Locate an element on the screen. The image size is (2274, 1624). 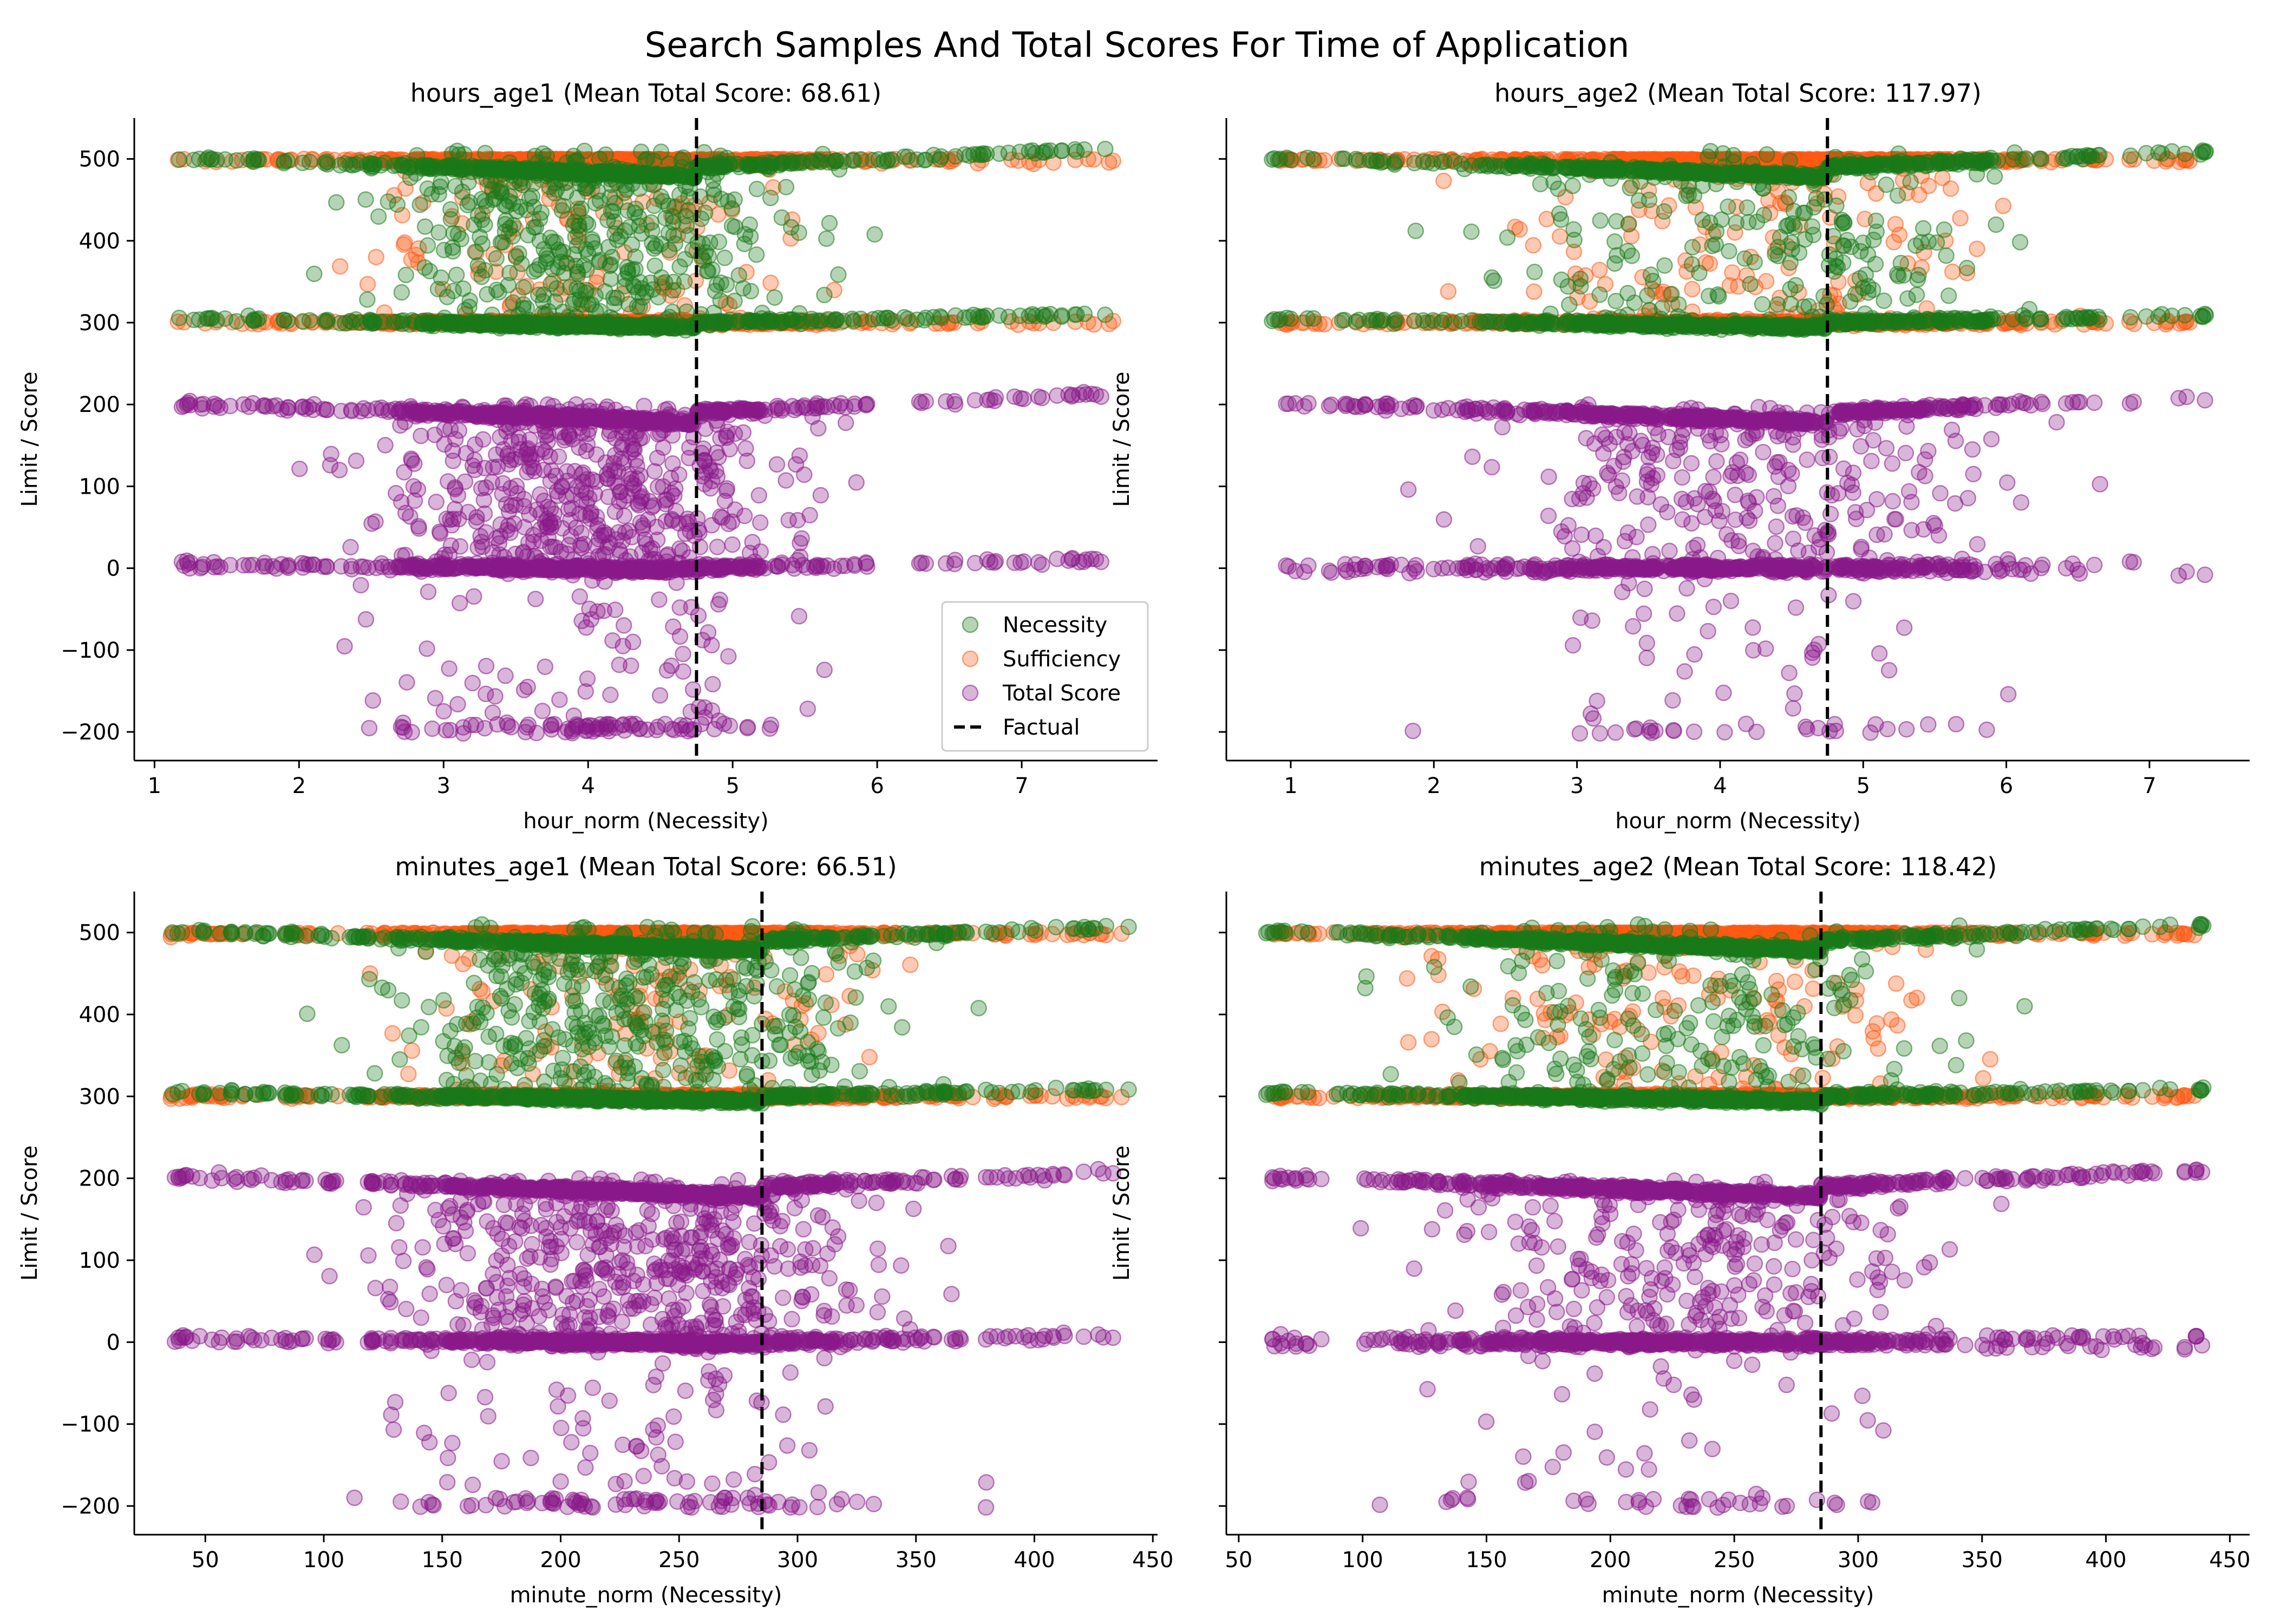
sufficiency-point is located at coordinates (771, 282).